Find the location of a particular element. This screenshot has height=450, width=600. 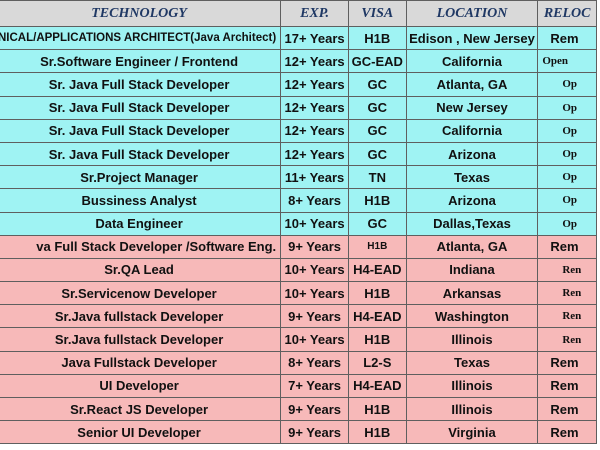

cell-experience: 11+ Years is located at coordinates (314, 177).